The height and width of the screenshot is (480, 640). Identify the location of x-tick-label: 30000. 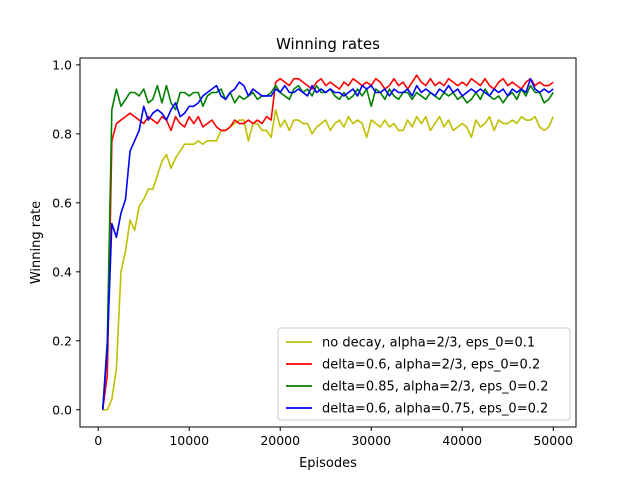
(371, 440).